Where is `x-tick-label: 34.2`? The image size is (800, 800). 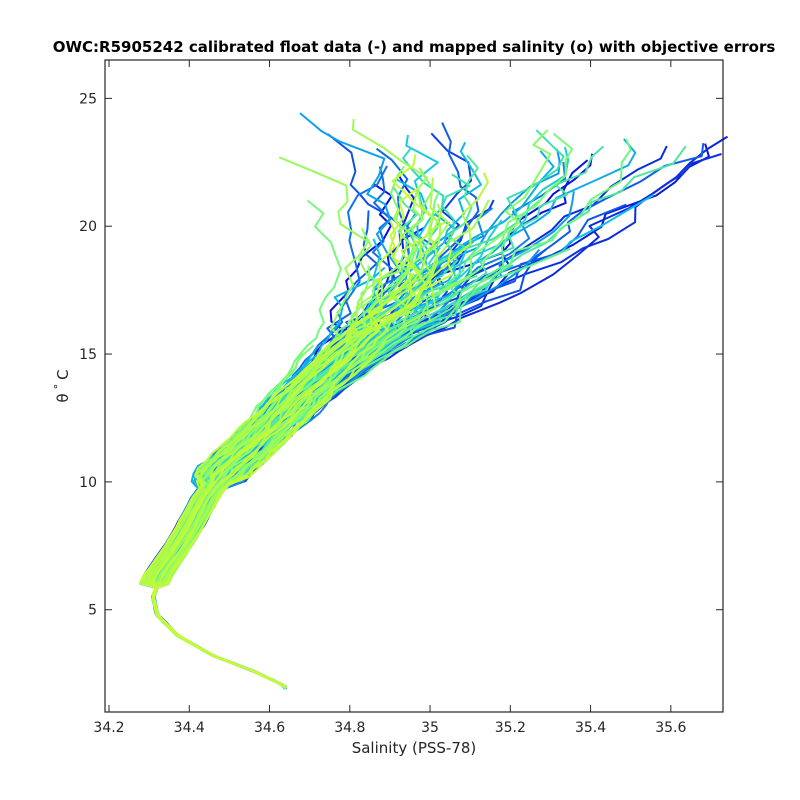
x-tick-label: 34.2 is located at coordinates (108, 728).